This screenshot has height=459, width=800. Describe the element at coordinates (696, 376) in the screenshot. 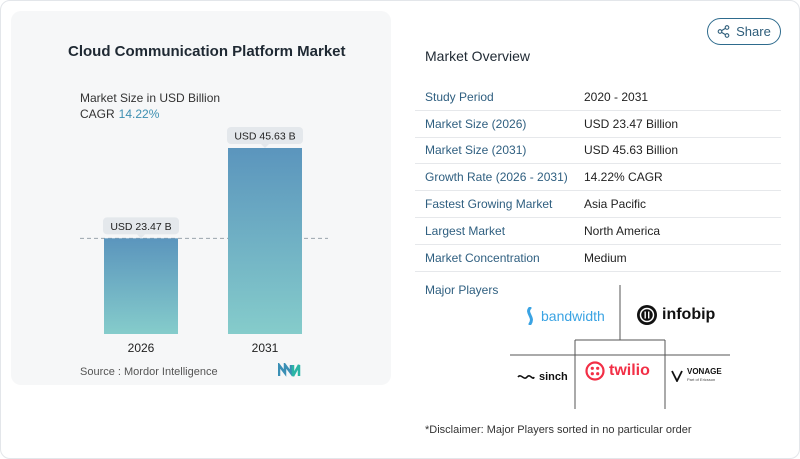

I see `vonage-logo: VONAGE Part of Ericsson` at that location.